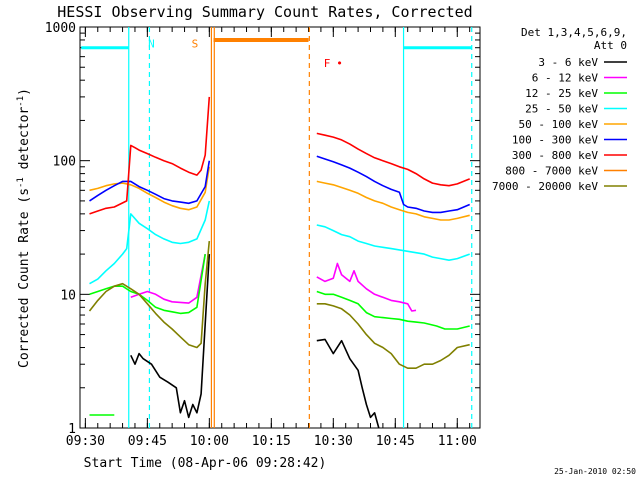 The height and width of the screenshot is (480, 640). Describe the element at coordinates (565, 78) in the screenshot. I see `legend-entry-label: 6 - 12 keV` at that location.